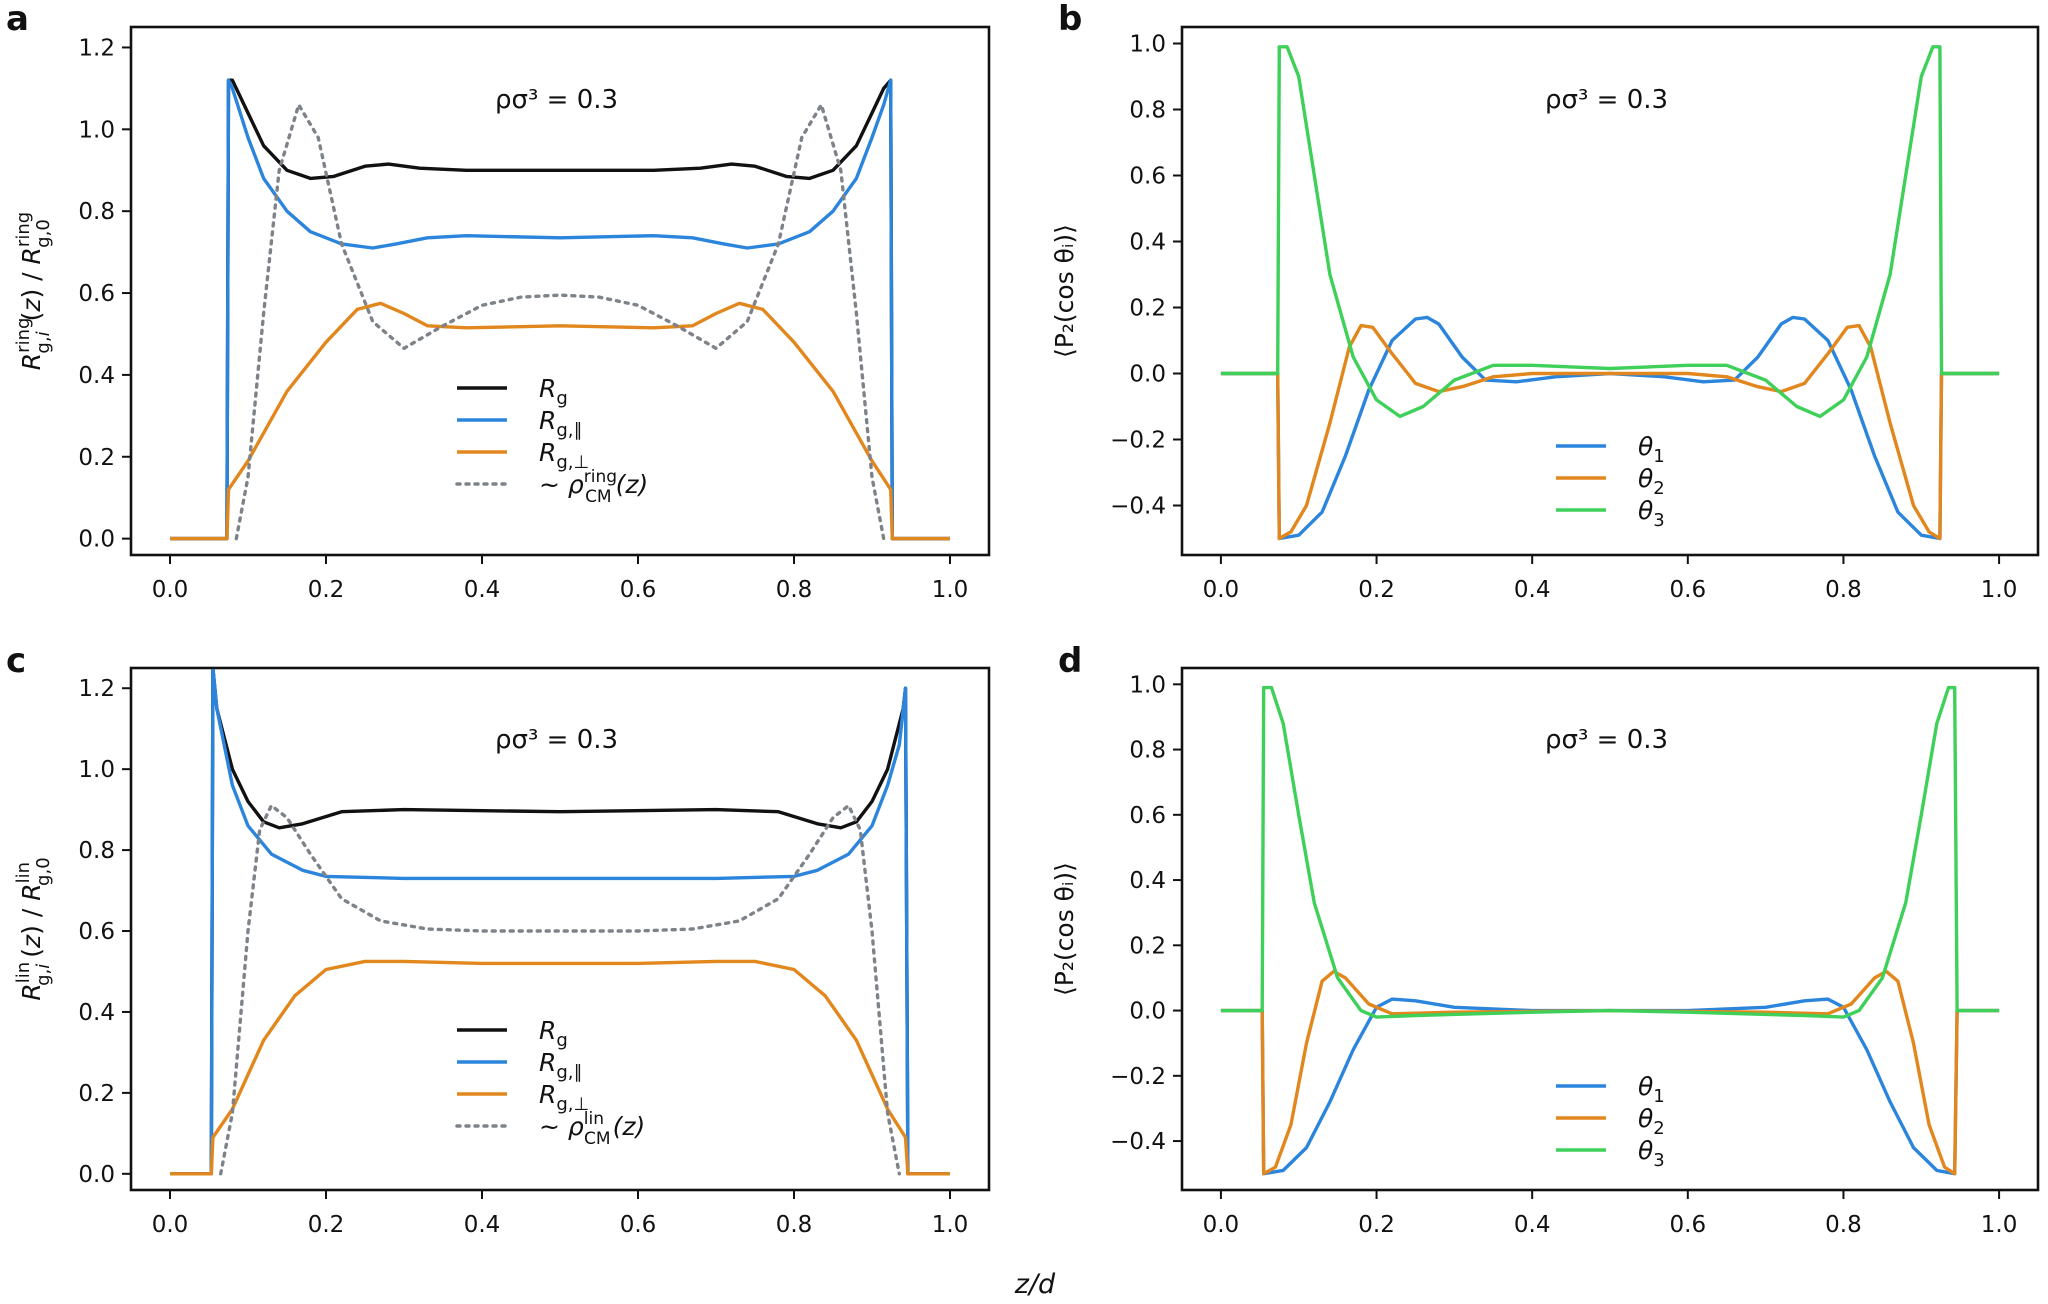 The image size is (2048, 1304). What do you see at coordinates (592, 1129) in the screenshot?
I see `legend-label: ~ ρlin CM(z)` at bounding box center [592, 1129].